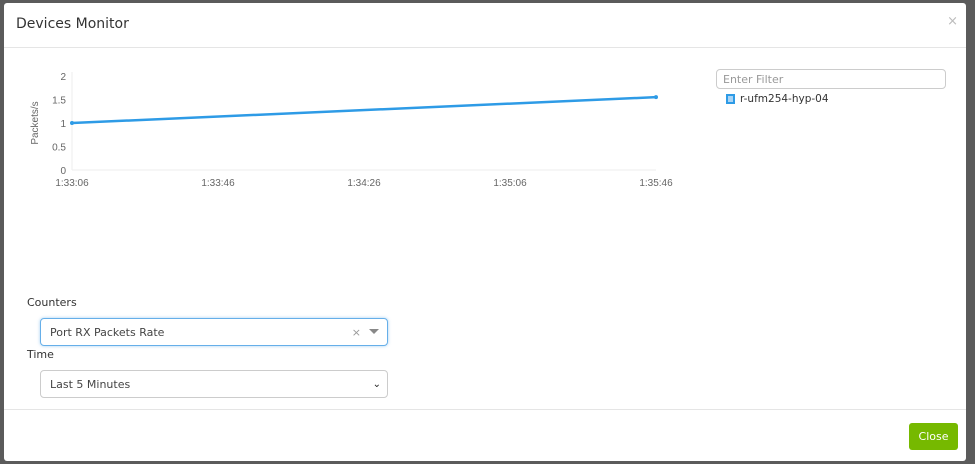  Describe the element at coordinates (40, 354) in the screenshot. I see `time-label: Time` at that location.